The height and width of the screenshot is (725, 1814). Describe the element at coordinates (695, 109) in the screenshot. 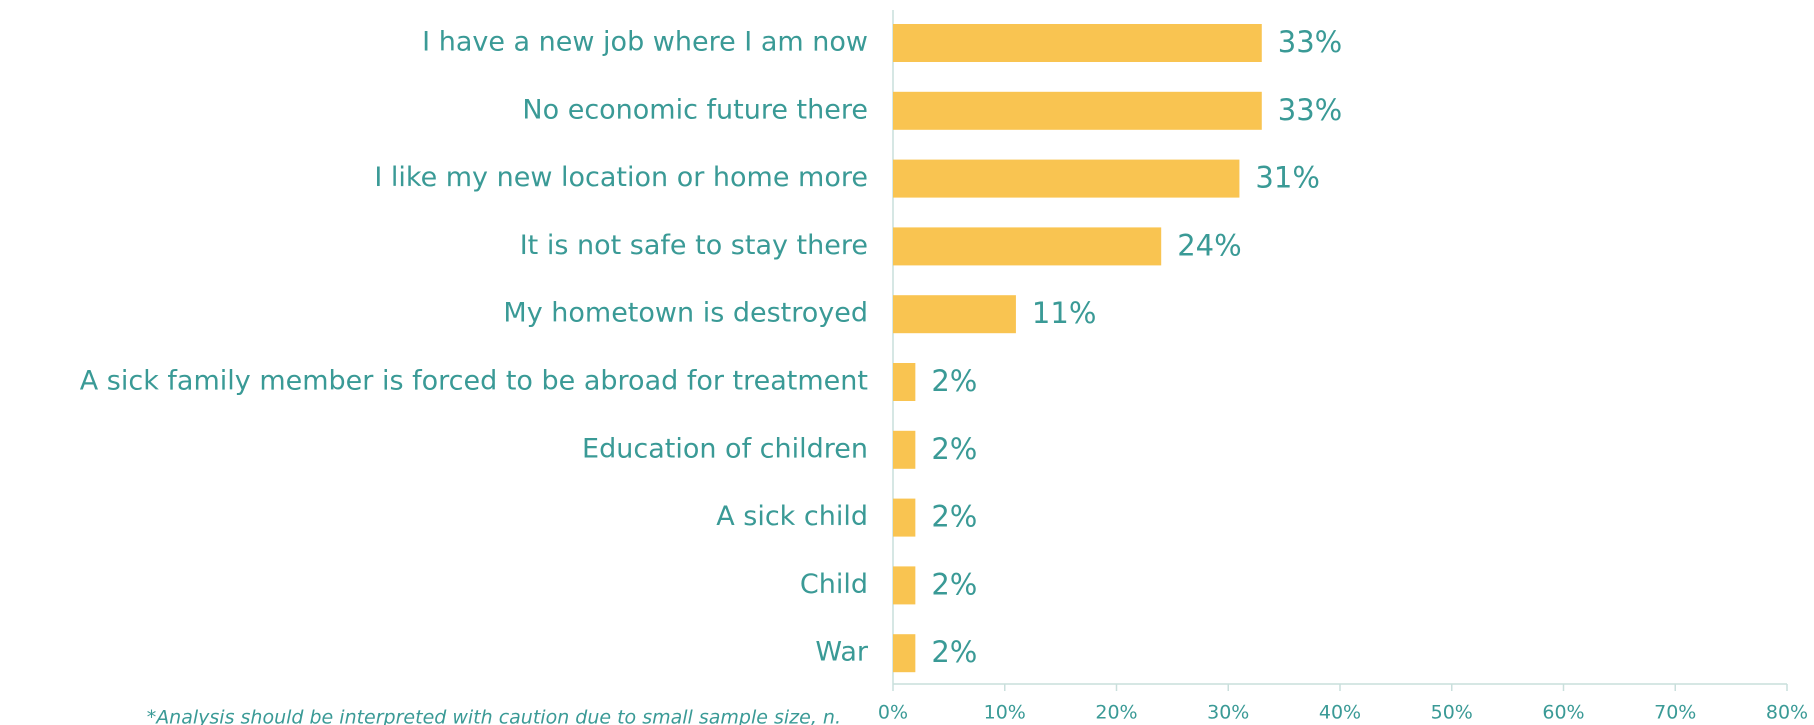

I see `category-label: No economic future there` at that location.